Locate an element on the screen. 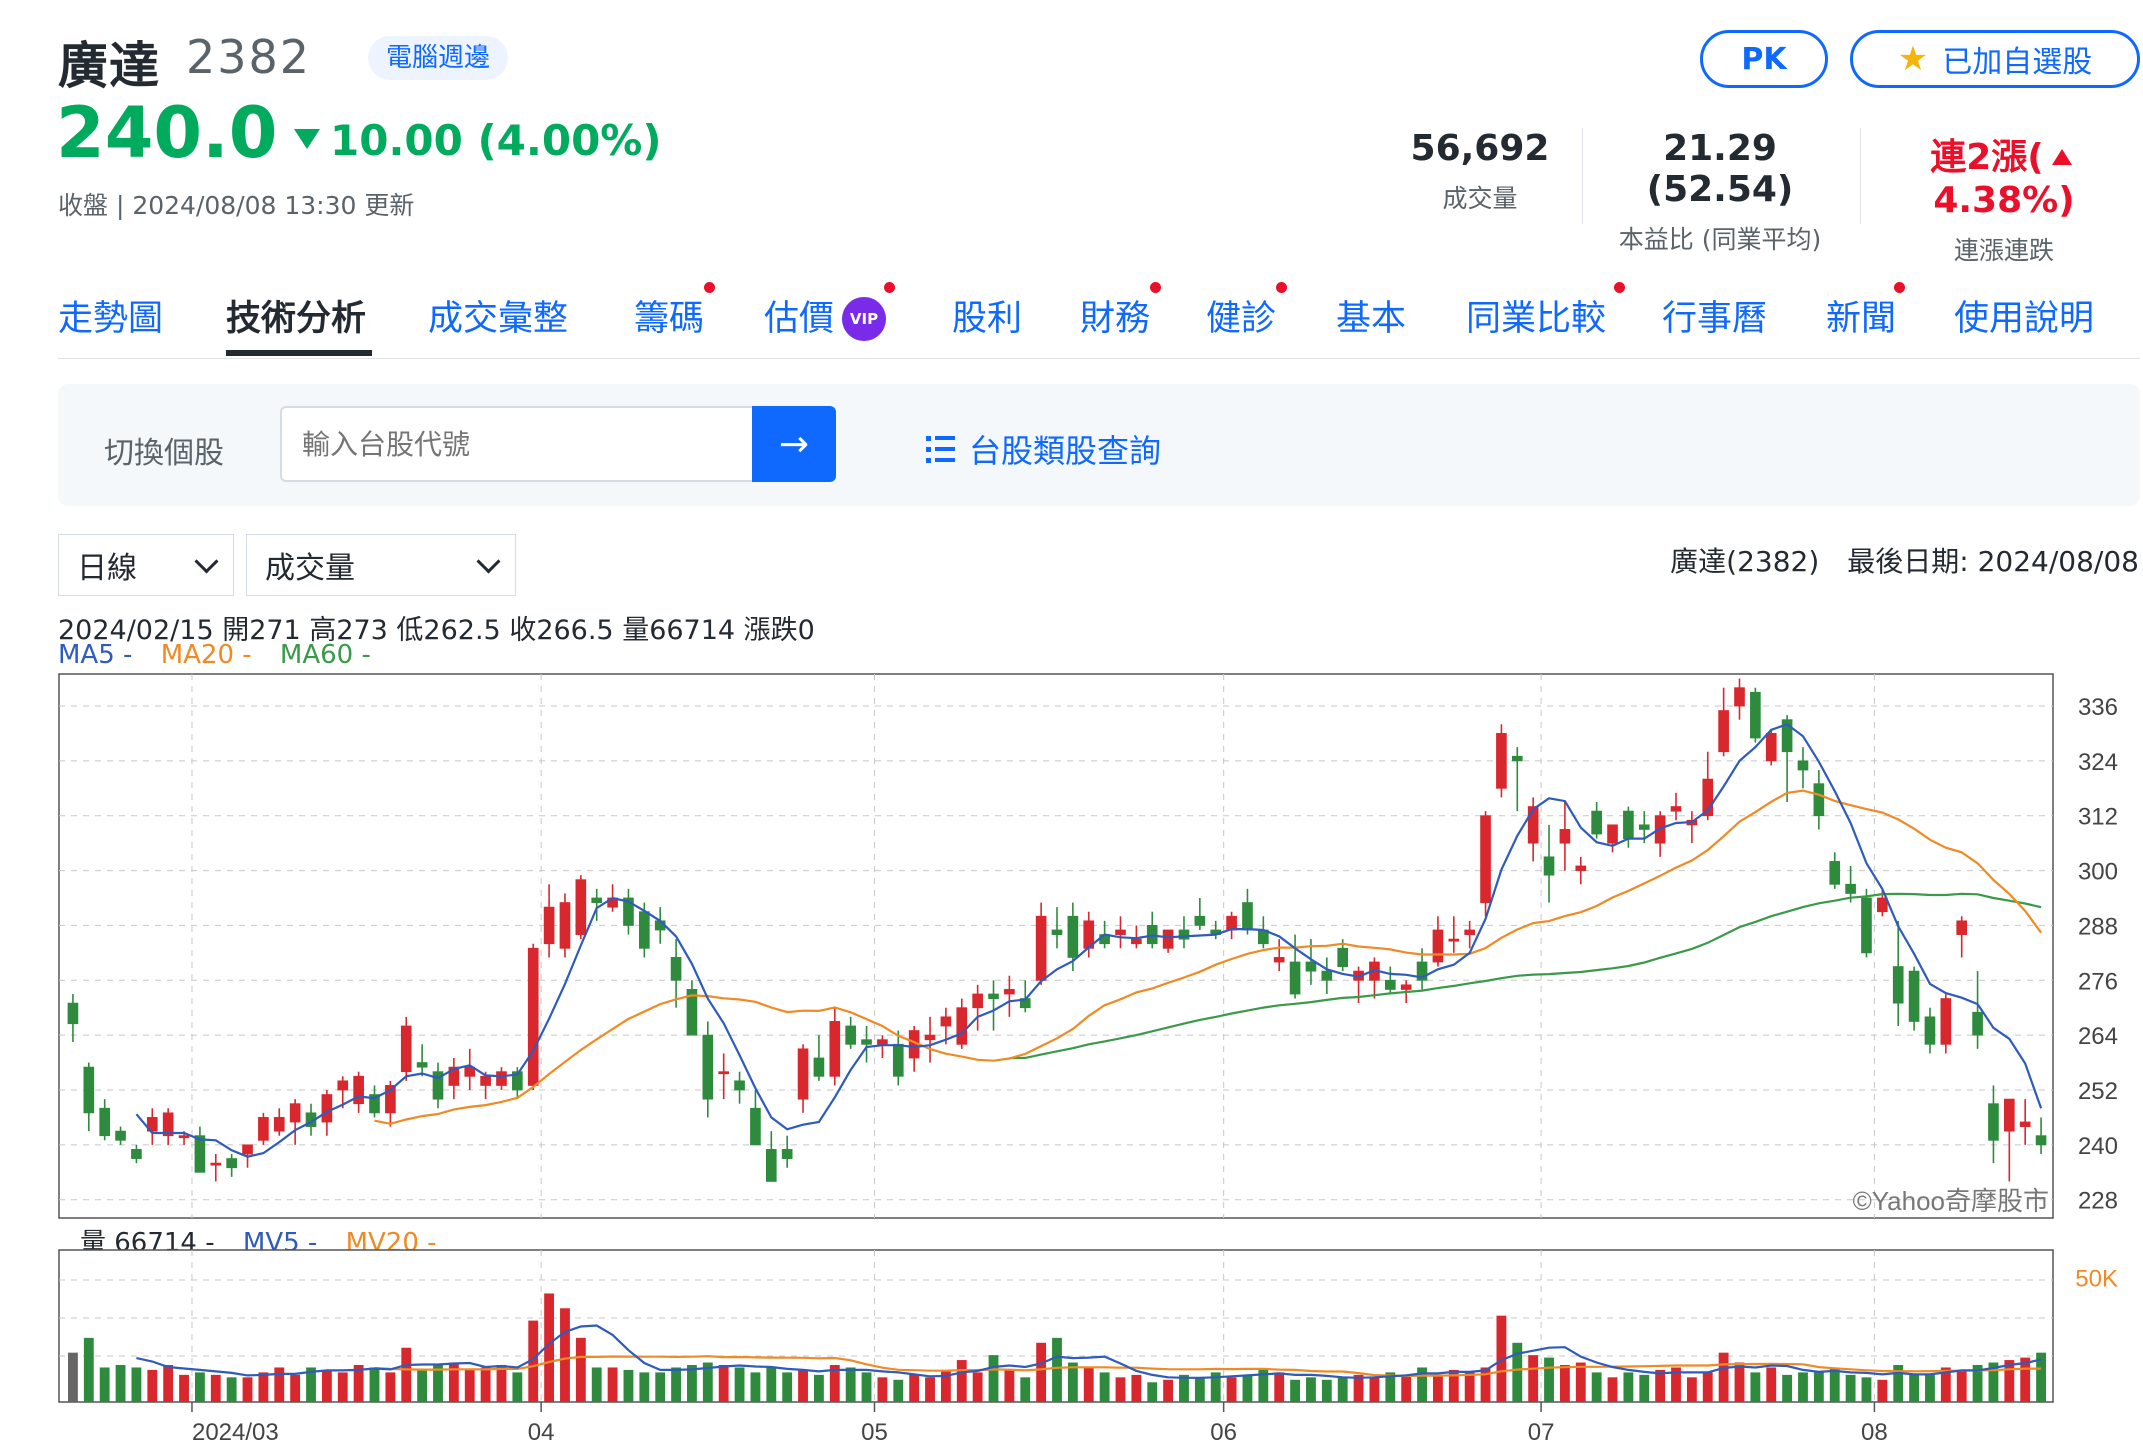 The image size is (2143, 1447). add-watchlist-button: ★ 已加自選股 is located at coordinates (1995, 59).